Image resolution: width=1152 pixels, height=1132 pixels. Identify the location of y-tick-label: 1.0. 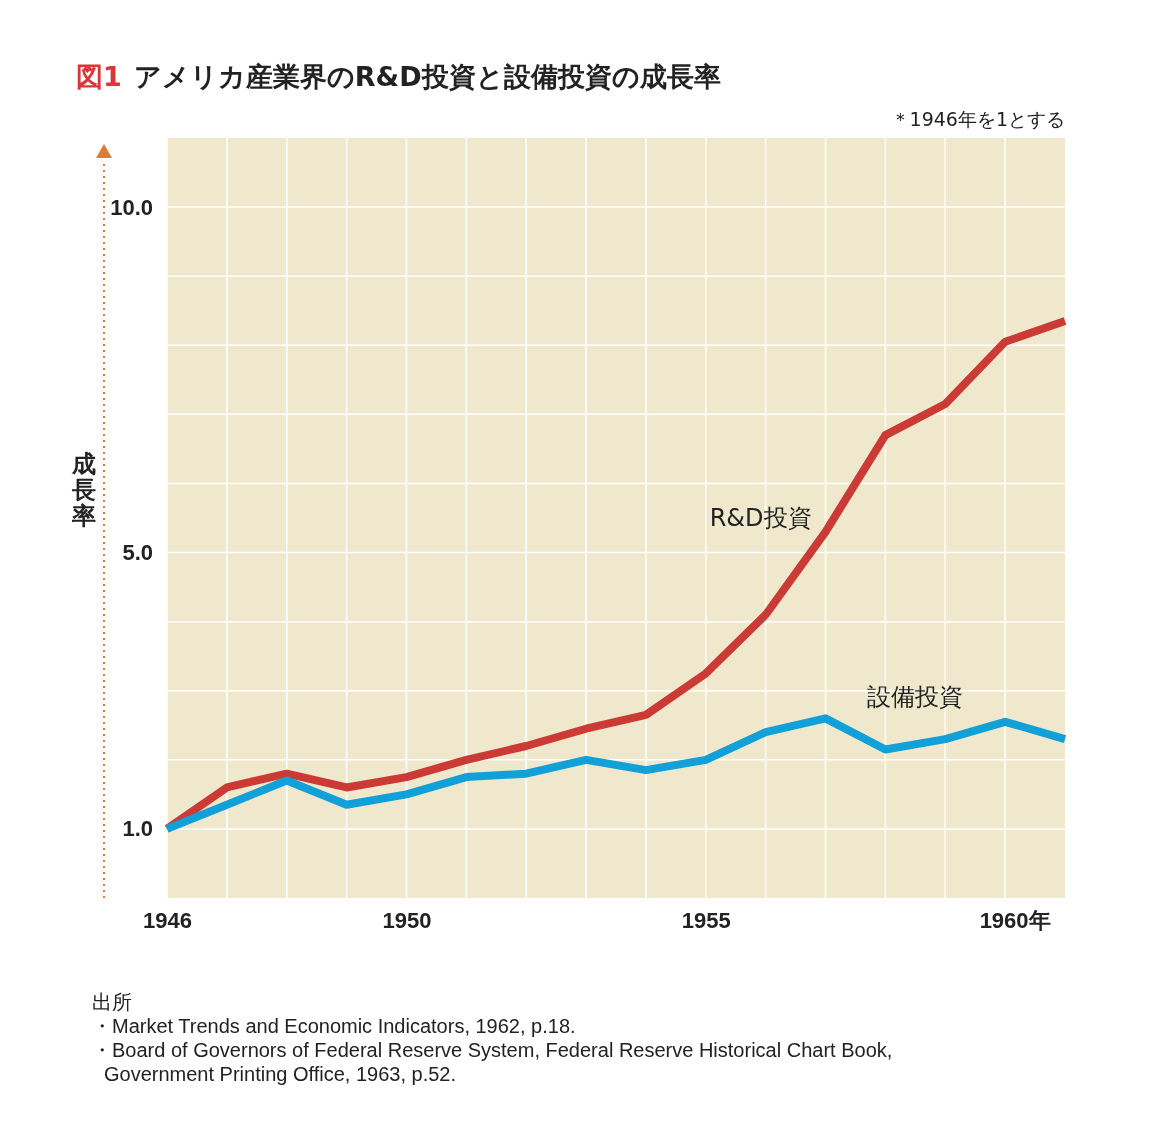
(137, 829).